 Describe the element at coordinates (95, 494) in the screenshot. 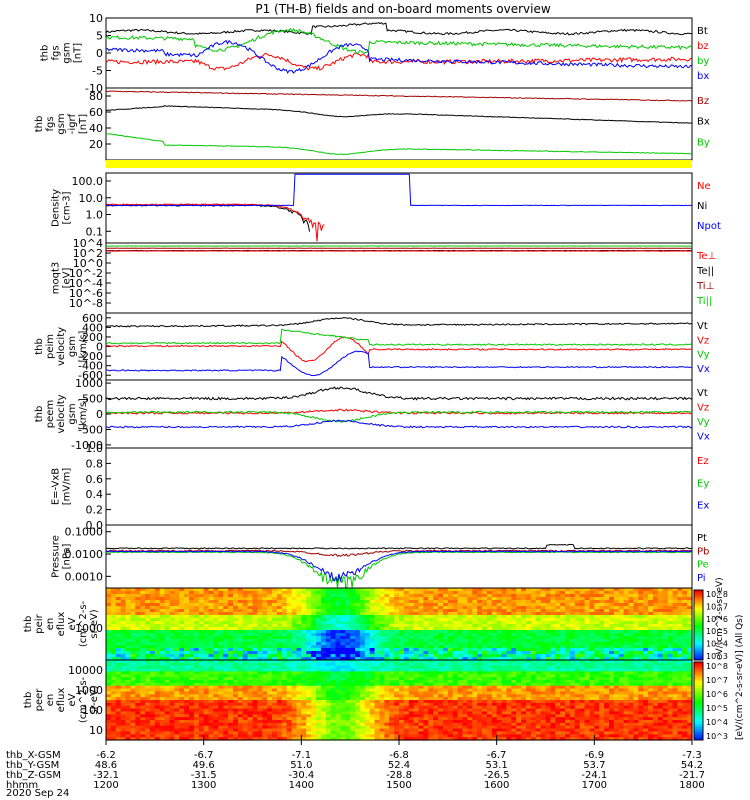

I see `y-tick-label: 0.4` at that location.